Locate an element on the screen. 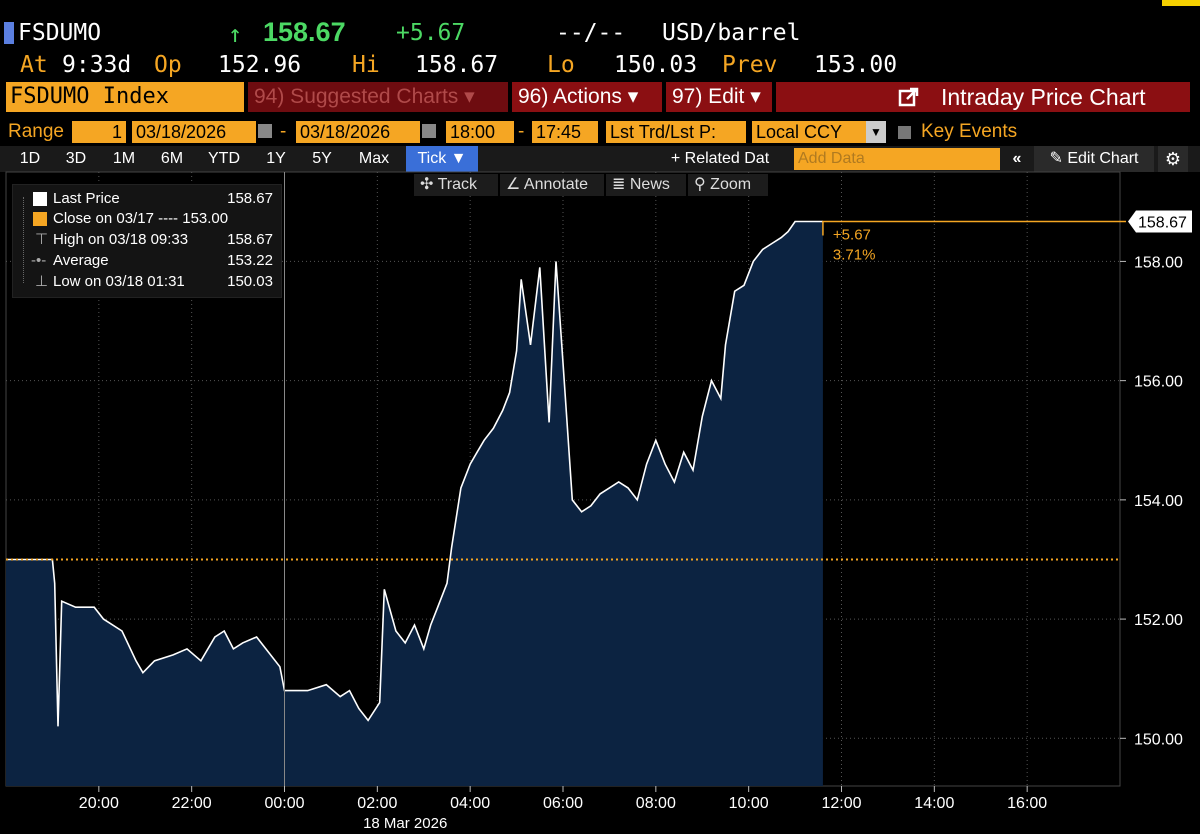 The width and height of the screenshot is (1200, 834). zoom-button: ⚲ Zoom is located at coordinates (728, 185).